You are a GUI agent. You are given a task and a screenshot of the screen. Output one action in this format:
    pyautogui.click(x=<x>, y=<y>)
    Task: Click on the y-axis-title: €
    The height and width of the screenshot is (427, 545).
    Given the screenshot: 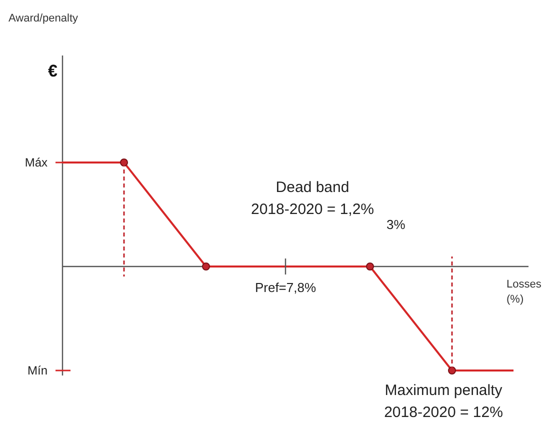 What is the action you would take?
    pyautogui.click(x=53, y=71)
    